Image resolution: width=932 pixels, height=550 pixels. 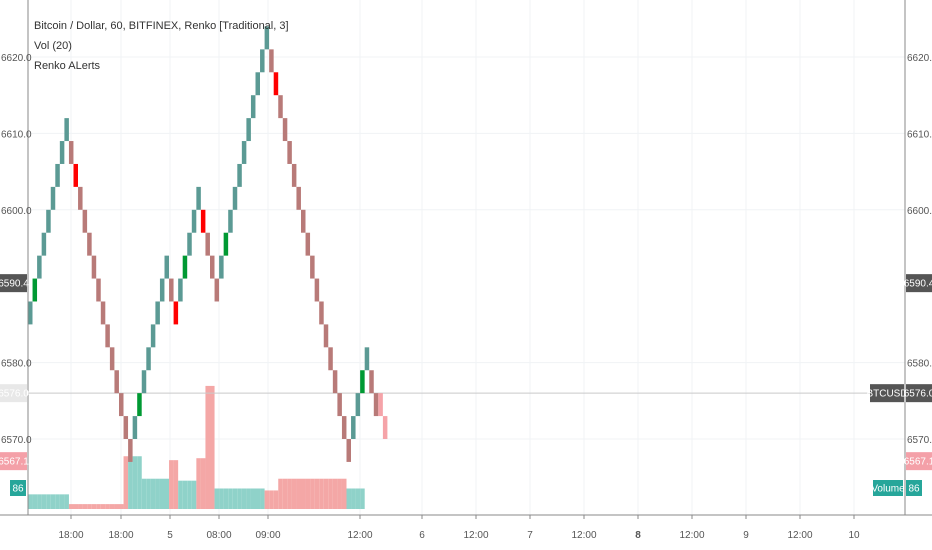 What do you see at coordinates (16, 134) in the screenshot?
I see `price-tick-label-left: 6610.0` at bounding box center [16, 134].